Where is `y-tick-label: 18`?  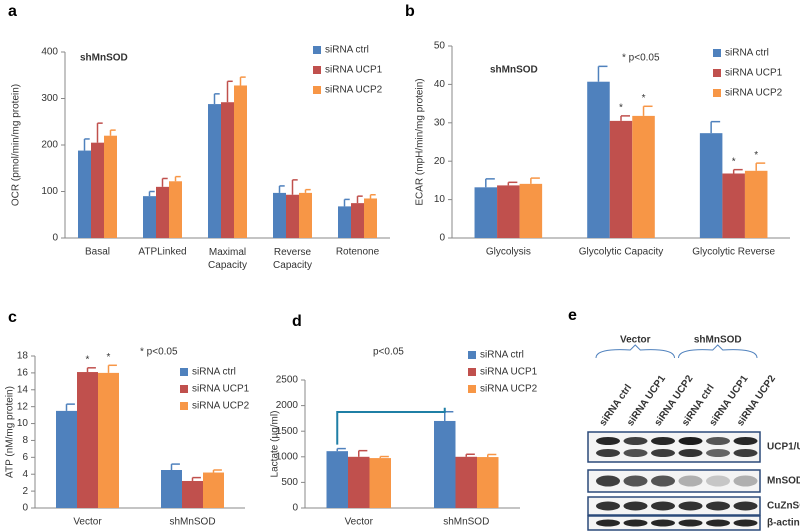 y-tick-label: 18 is located at coordinates (23, 356).